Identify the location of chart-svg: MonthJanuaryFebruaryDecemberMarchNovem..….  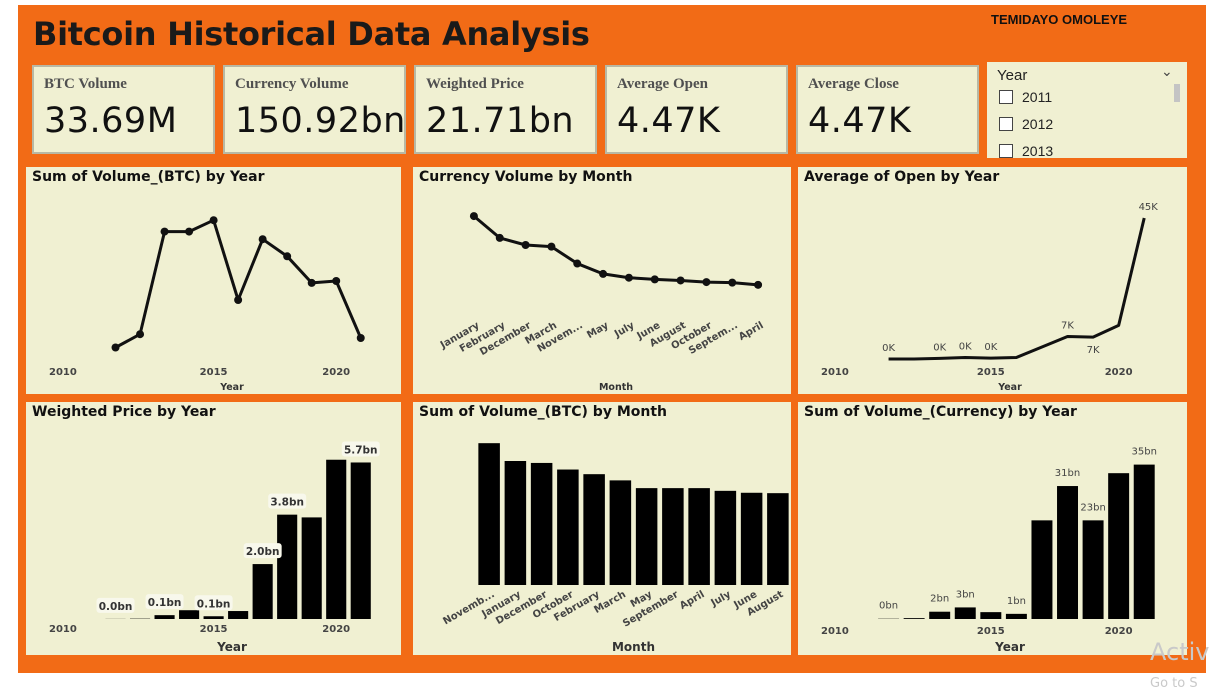
(602, 280).